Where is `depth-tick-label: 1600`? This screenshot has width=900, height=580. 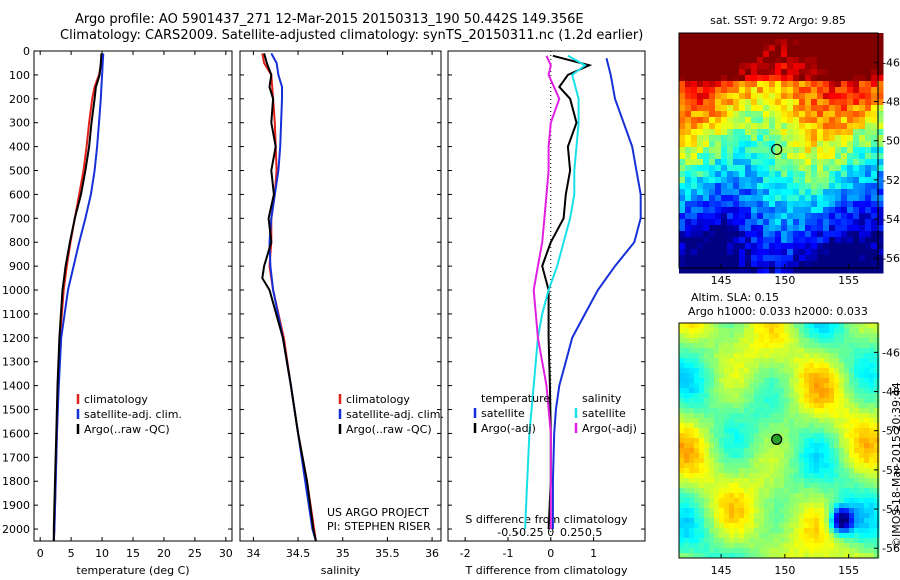 depth-tick-label: 1600 is located at coordinates (16, 433).